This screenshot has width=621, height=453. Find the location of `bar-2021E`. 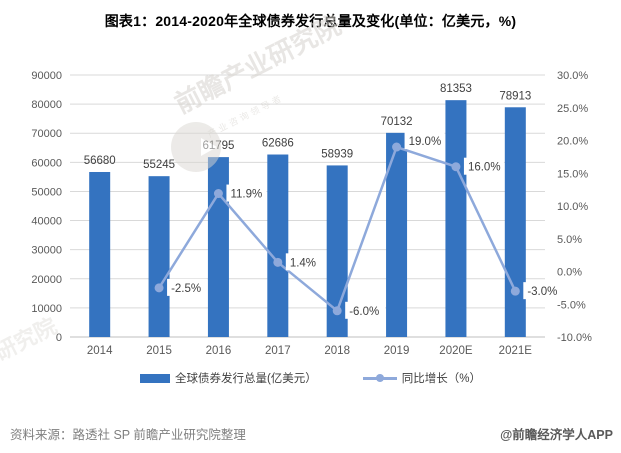

bar-2021E is located at coordinates (515, 222).